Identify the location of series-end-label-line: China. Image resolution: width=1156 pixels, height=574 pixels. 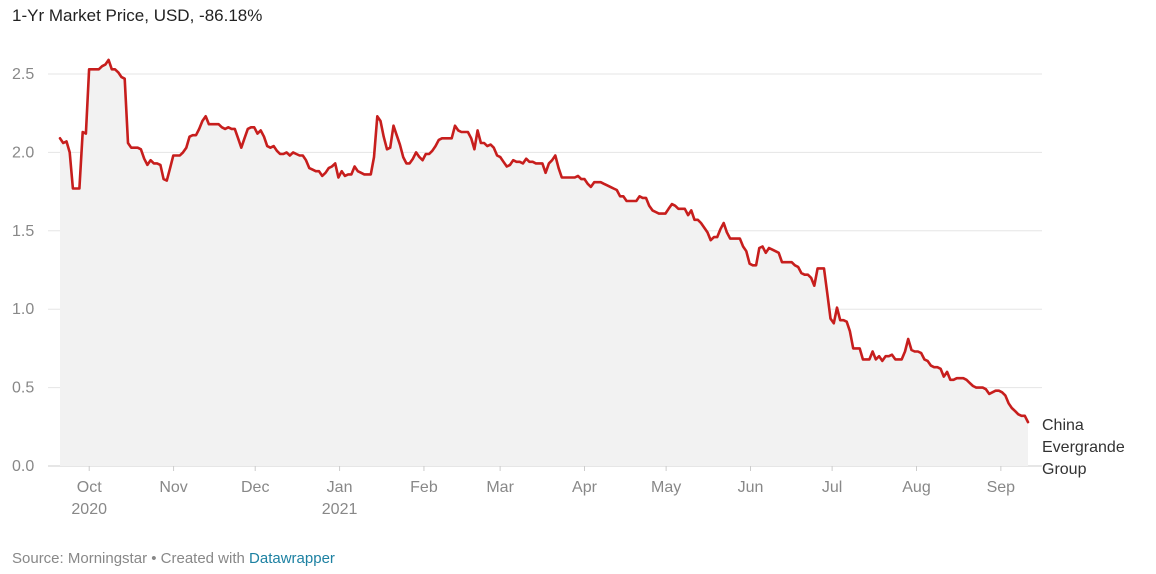
(1063, 425).